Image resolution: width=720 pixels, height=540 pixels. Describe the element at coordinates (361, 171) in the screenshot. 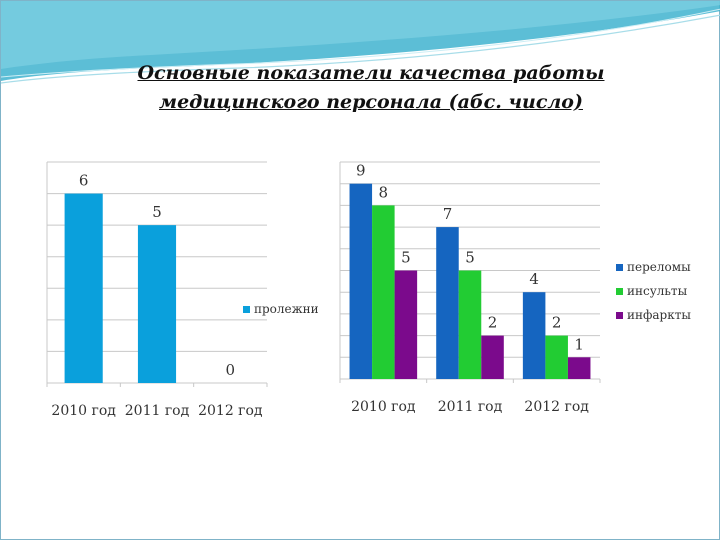

I see `data-label: 9` at that location.